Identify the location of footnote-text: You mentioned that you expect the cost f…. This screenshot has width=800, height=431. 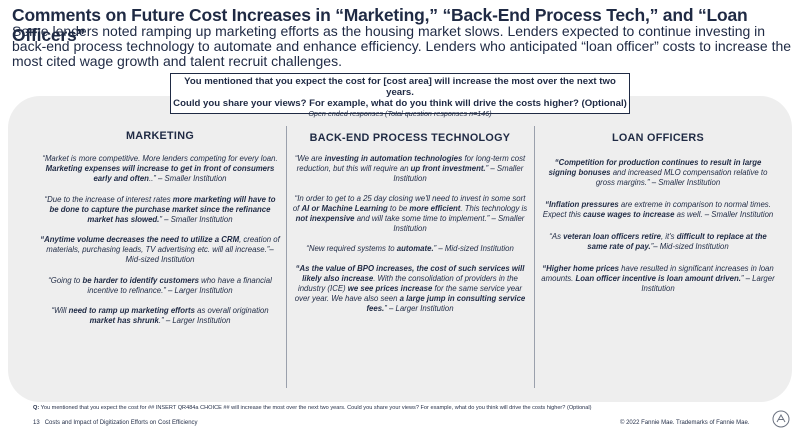
(315, 408).